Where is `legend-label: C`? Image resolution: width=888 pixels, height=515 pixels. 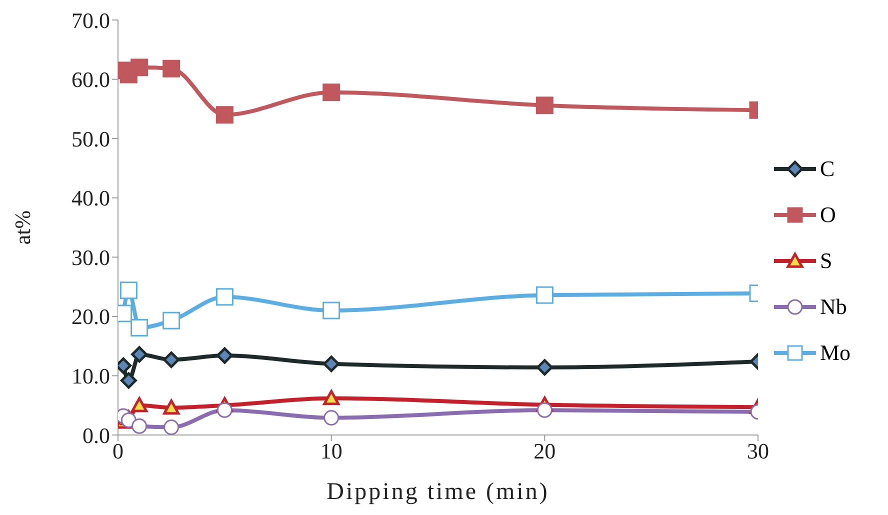 legend-label: C is located at coordinates (827, 169).